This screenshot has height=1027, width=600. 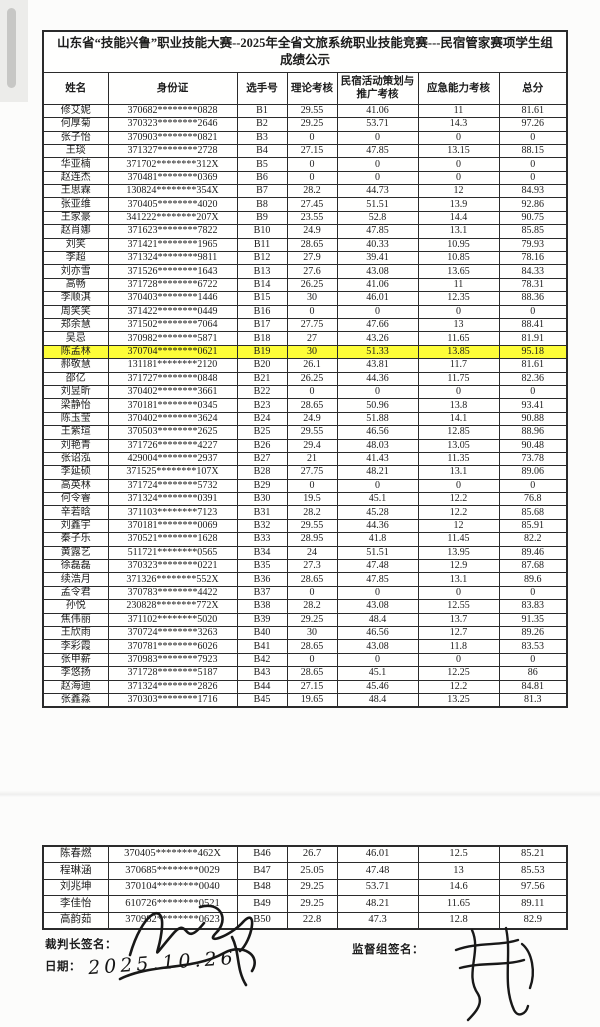 What do you see at coordinates (75, 673) in the screenshot?
I see `name-cell: 李悠扬` at bounding box center [75, 673].